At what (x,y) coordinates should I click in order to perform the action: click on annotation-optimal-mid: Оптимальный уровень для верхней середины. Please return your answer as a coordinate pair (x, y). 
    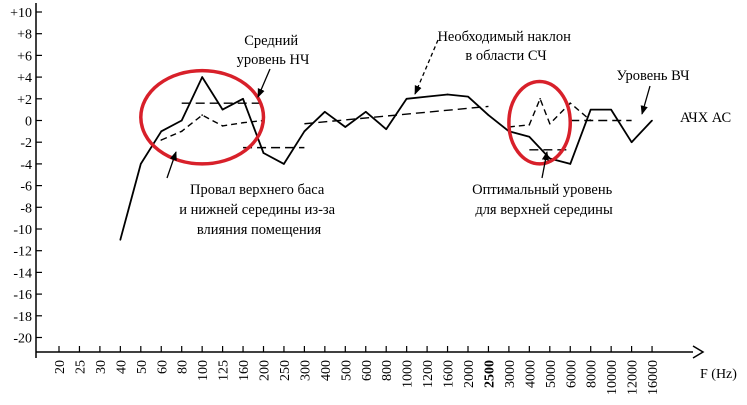
    Looking at the image, I should click on (544, 200).